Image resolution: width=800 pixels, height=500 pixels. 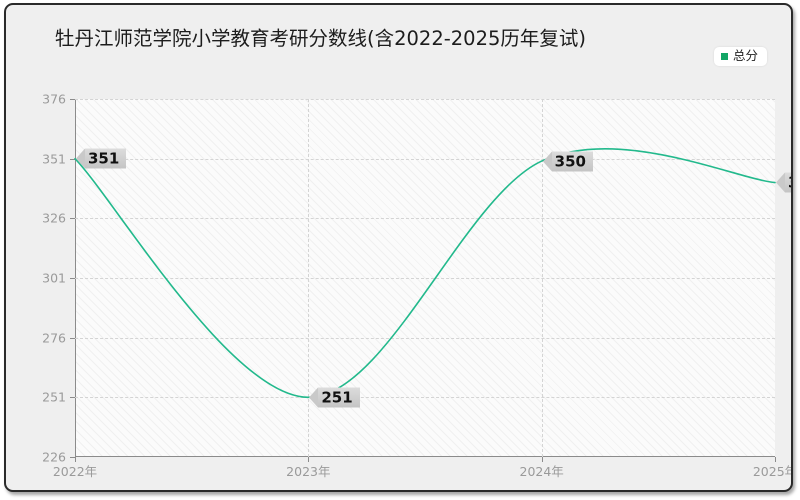 I want to click on x-tick-label: 2025年, so click(x=772, y=471).